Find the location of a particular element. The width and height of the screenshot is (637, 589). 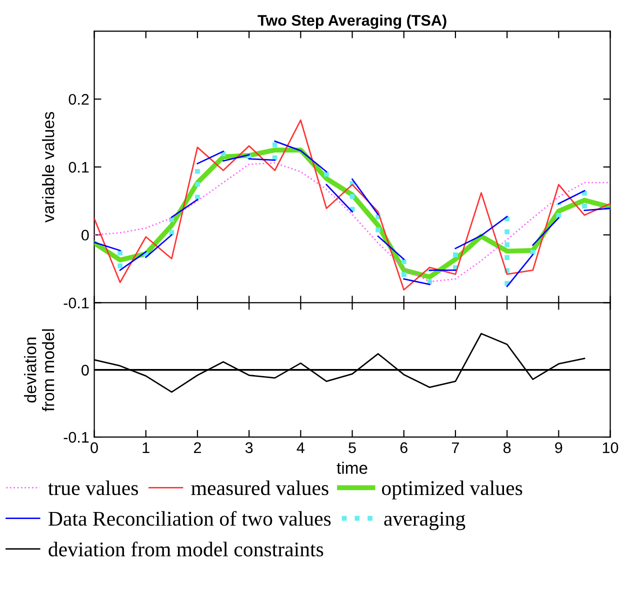

x-tick-label: 2 is located at coordinates (197, 447).